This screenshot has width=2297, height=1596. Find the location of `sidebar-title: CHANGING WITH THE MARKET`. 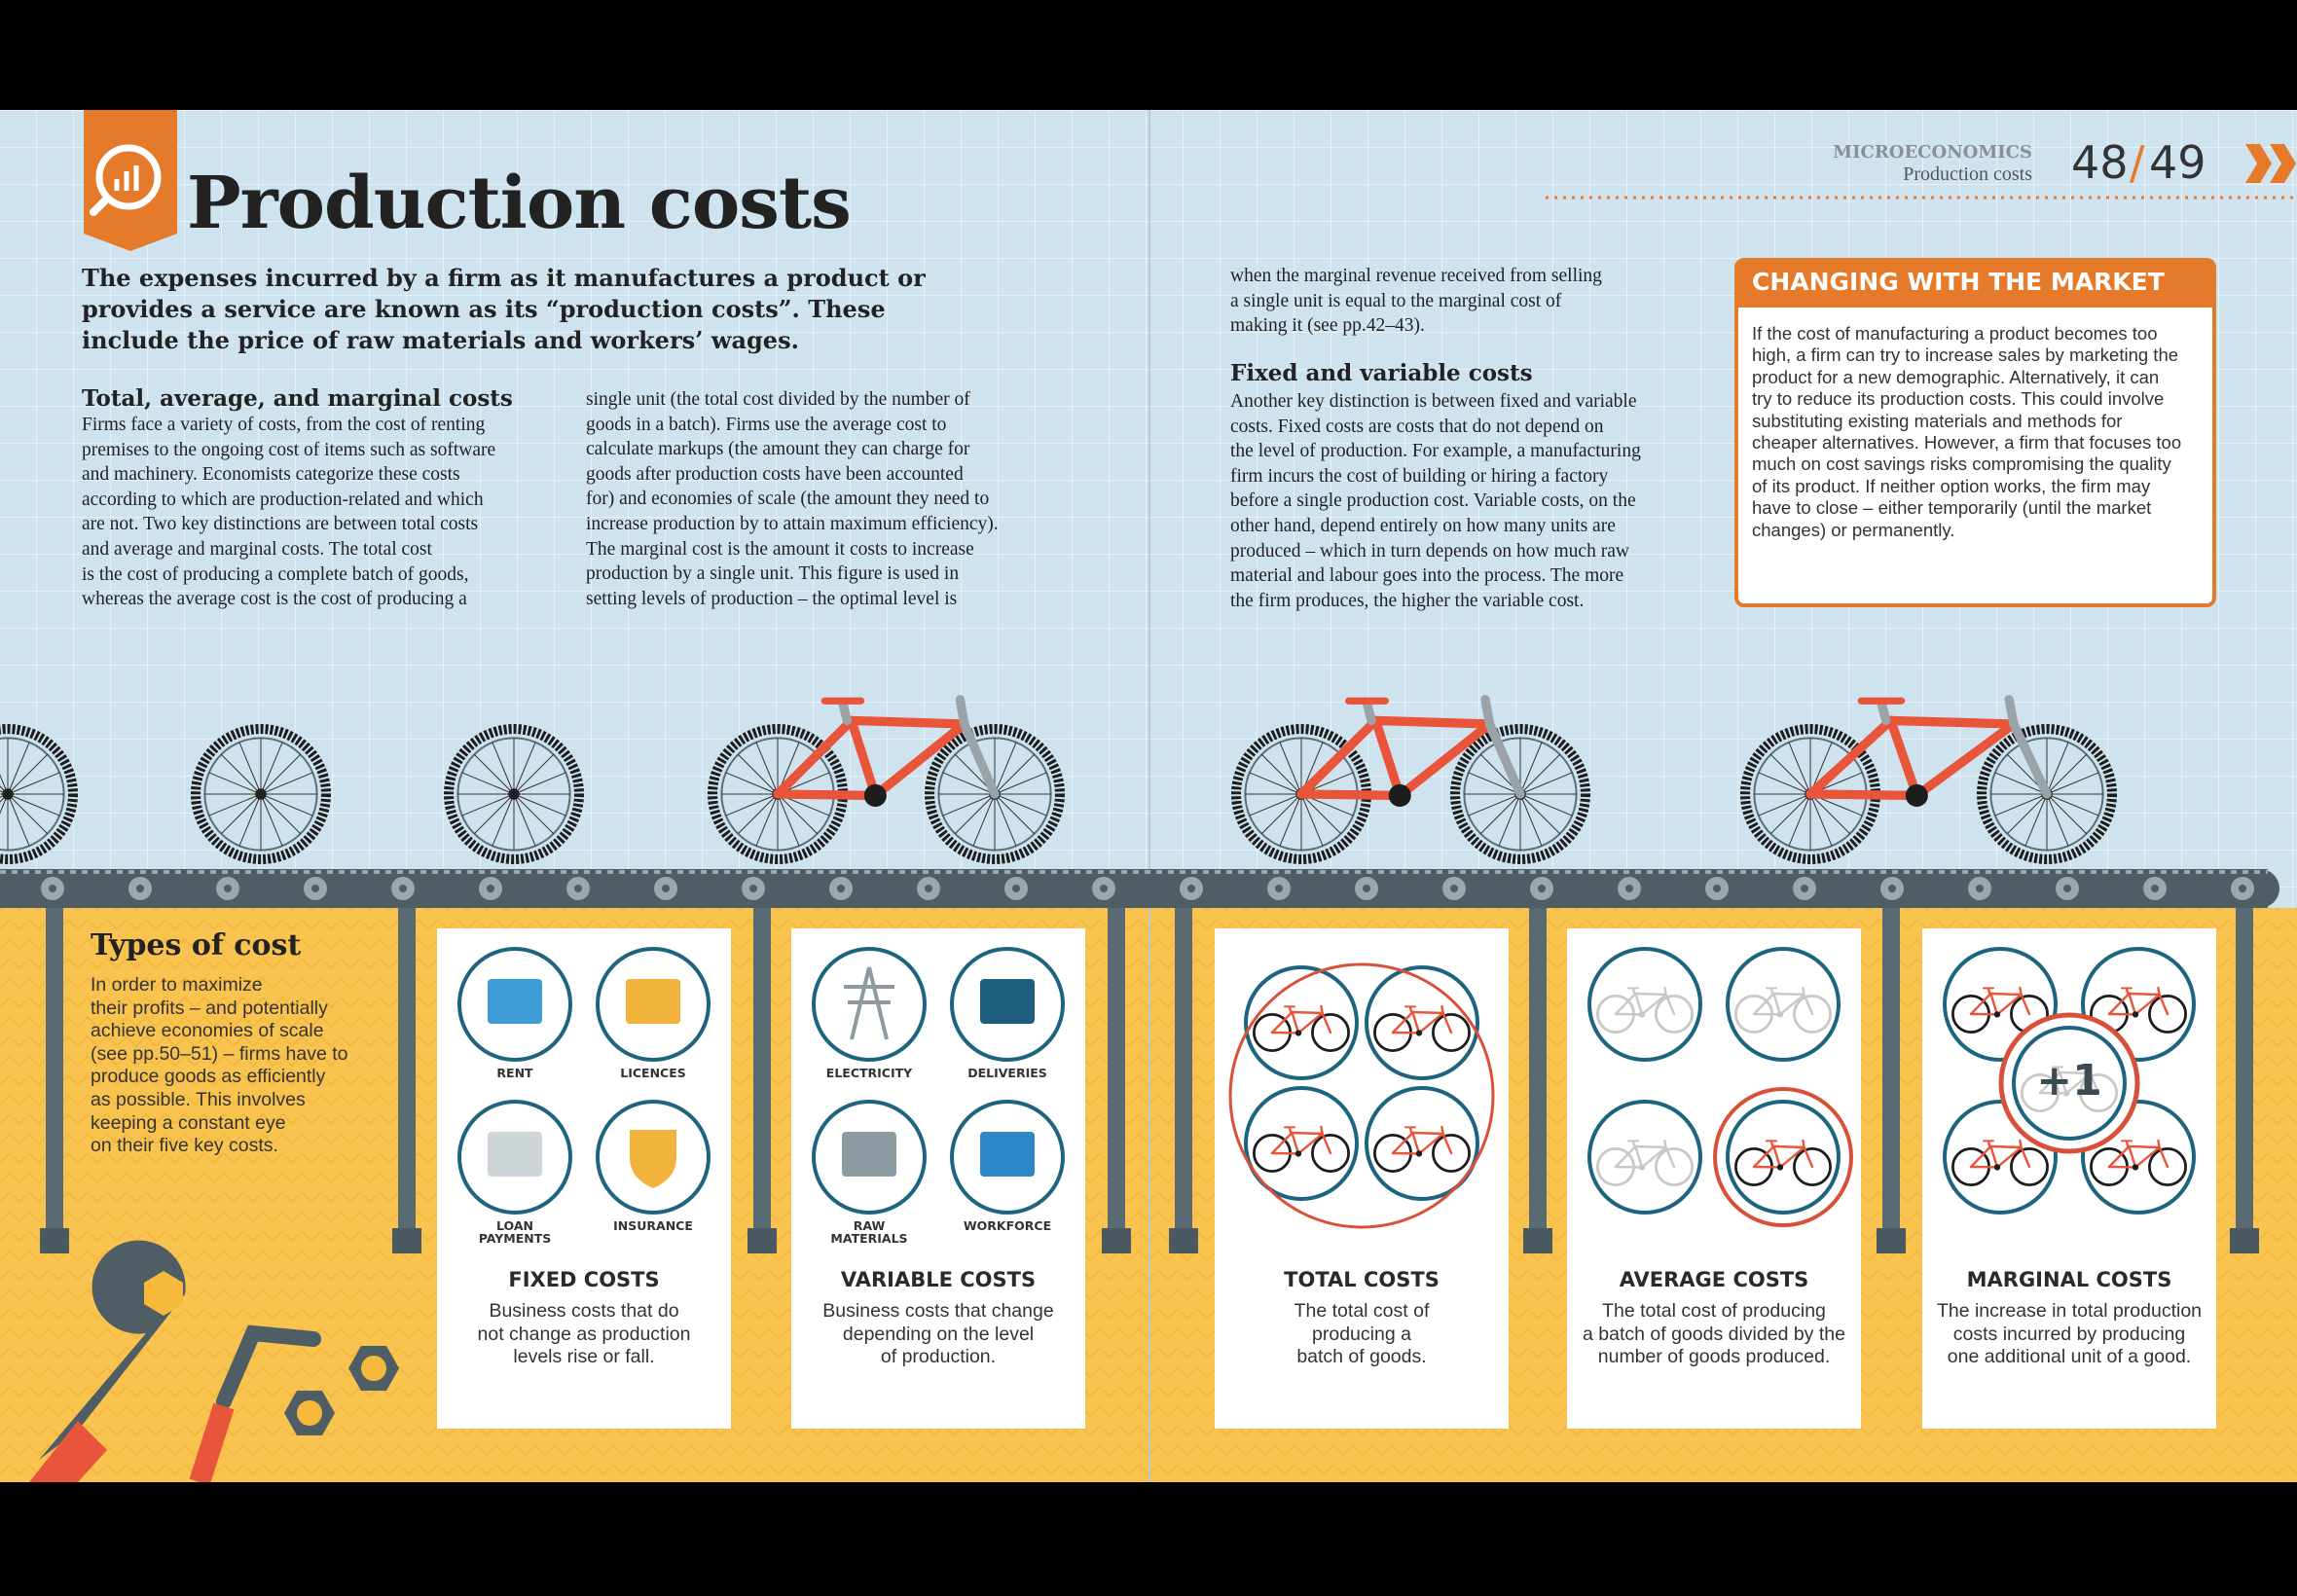

sidebar-title: CHANGING WITH THE MARKET is located at coordinates (1959, 282).